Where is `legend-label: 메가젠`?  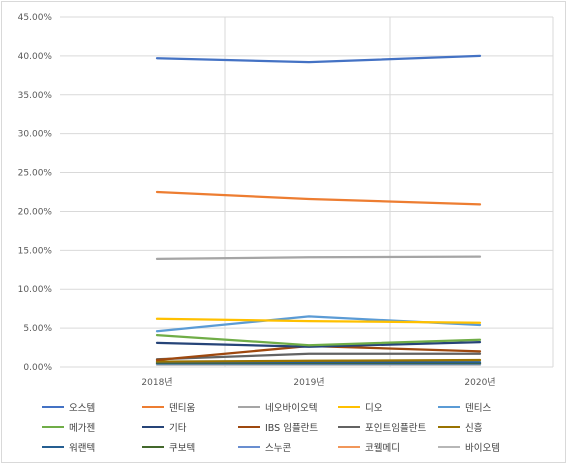 legend-label: 메가젠 is located at coordinates (82, 428).